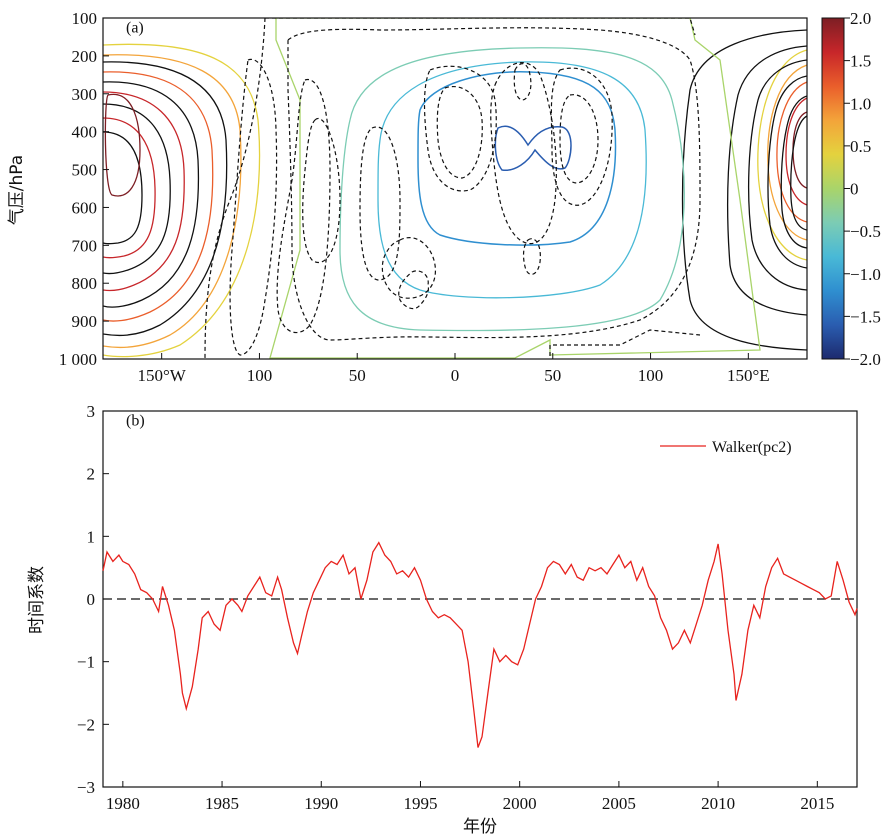 The height and width of the screenshot is (840, 887). Describe the element at coordinates (860, 18) in the screenshot. I see `colorbar-tick-label: 2.0` at that location.